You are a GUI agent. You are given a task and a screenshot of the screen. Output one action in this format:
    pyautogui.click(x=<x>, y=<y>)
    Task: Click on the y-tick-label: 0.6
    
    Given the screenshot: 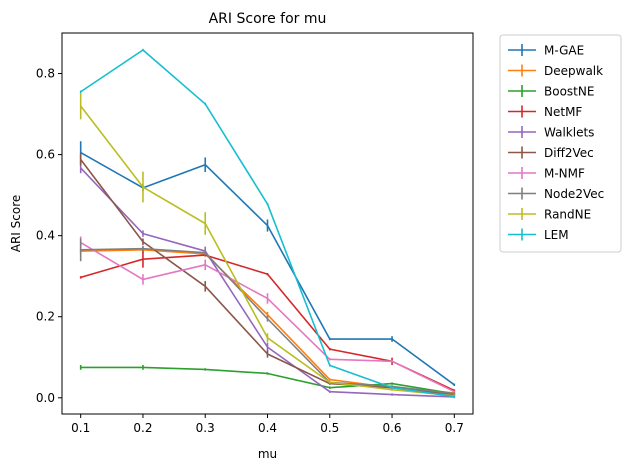 What is the action you would take?
    pyautogui.click(x=45, y=155)
    